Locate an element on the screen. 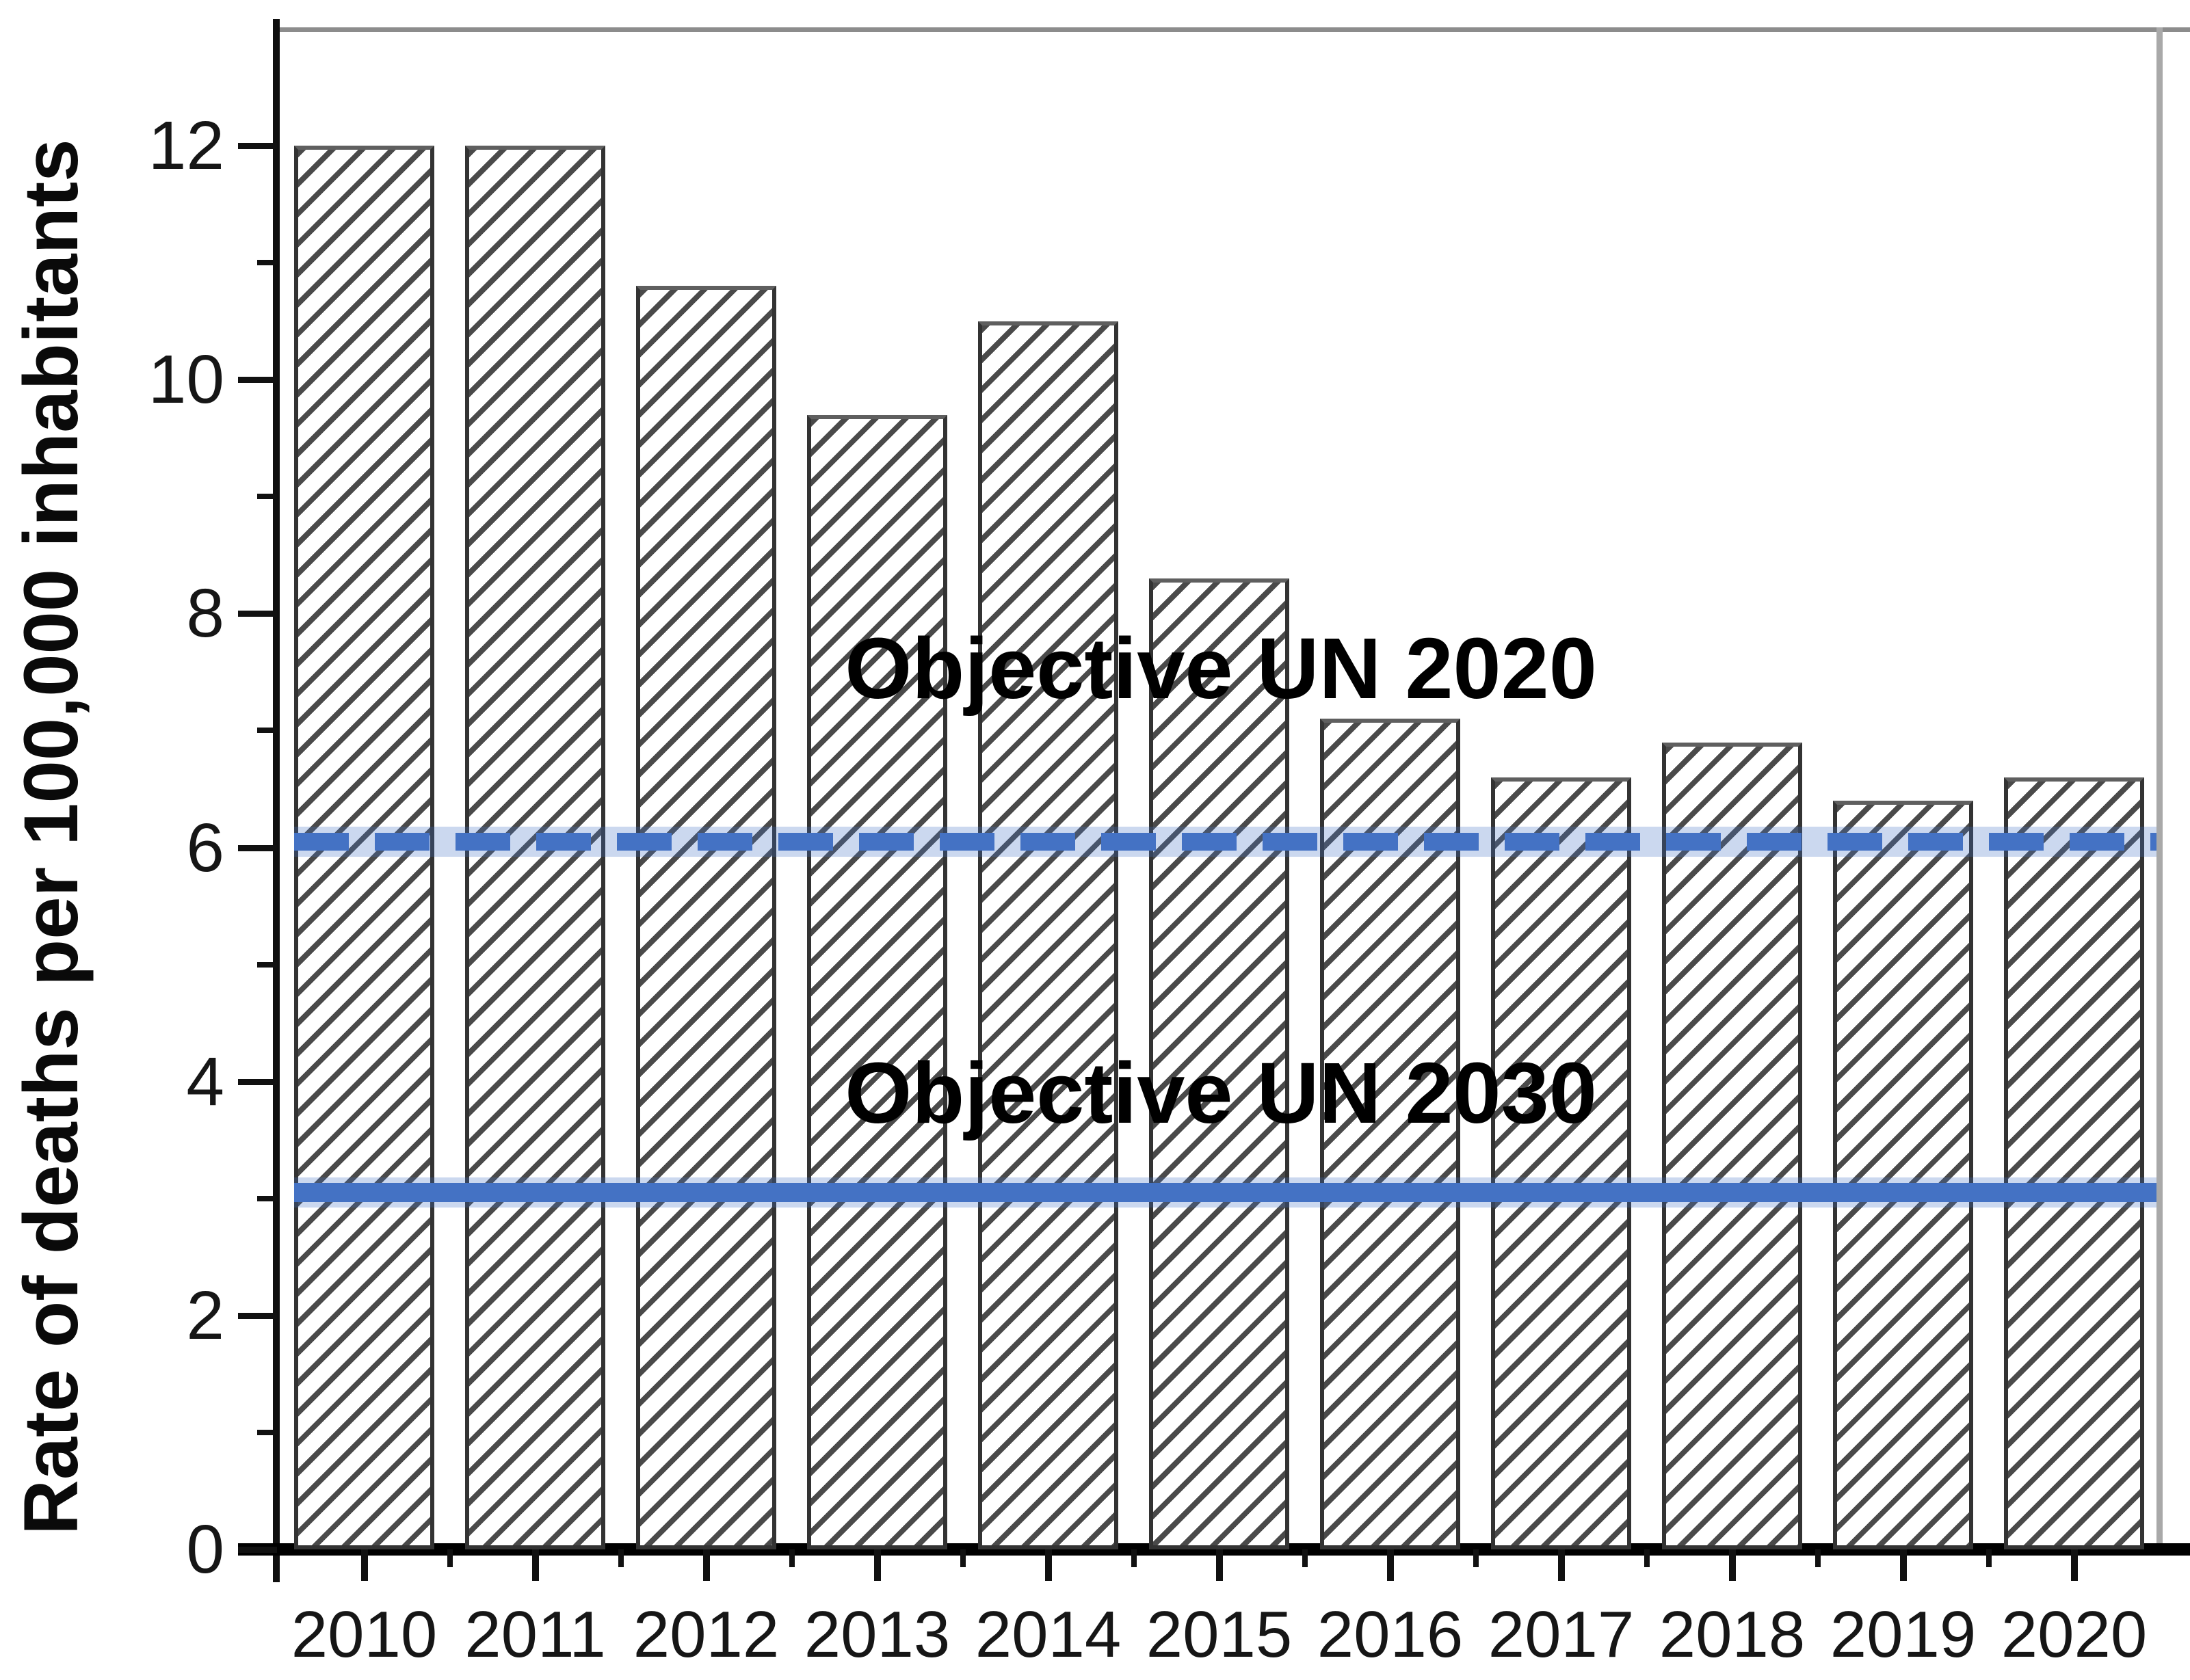  y-axis-tick-label-8: 8 is located at coordinates (205, 613).